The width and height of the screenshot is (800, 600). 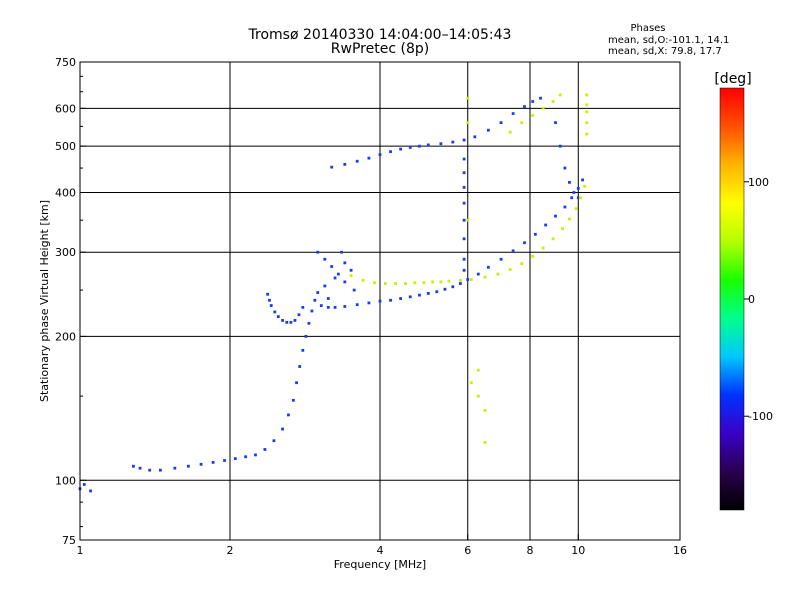 I want to click on phase-stats-x: mean, sd,X: 79.8, 17.7, so click(x=665, y=51).